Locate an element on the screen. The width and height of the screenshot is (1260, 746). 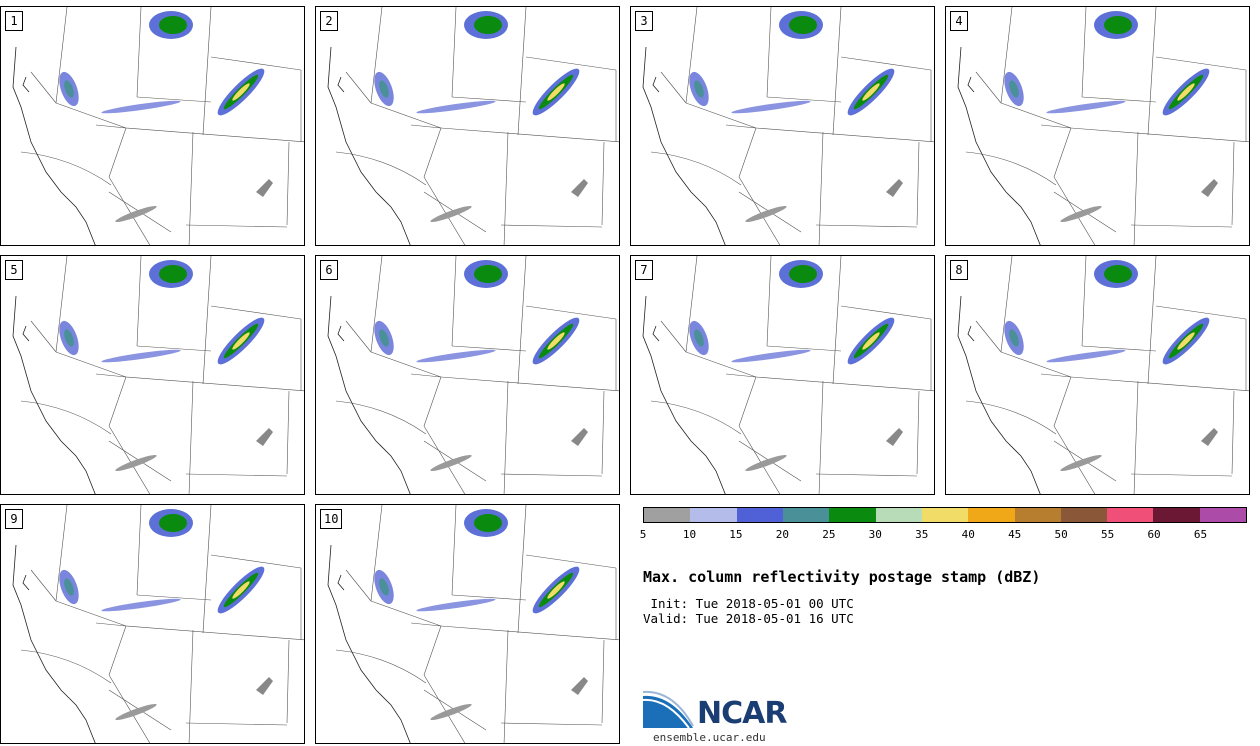
colorbar-tick-label: 5 is located at coordinates (643, 534).